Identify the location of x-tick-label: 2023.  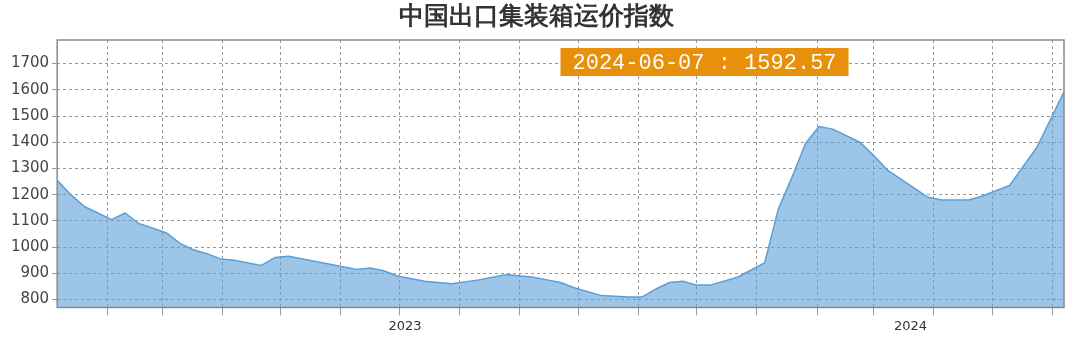
(405, 325).